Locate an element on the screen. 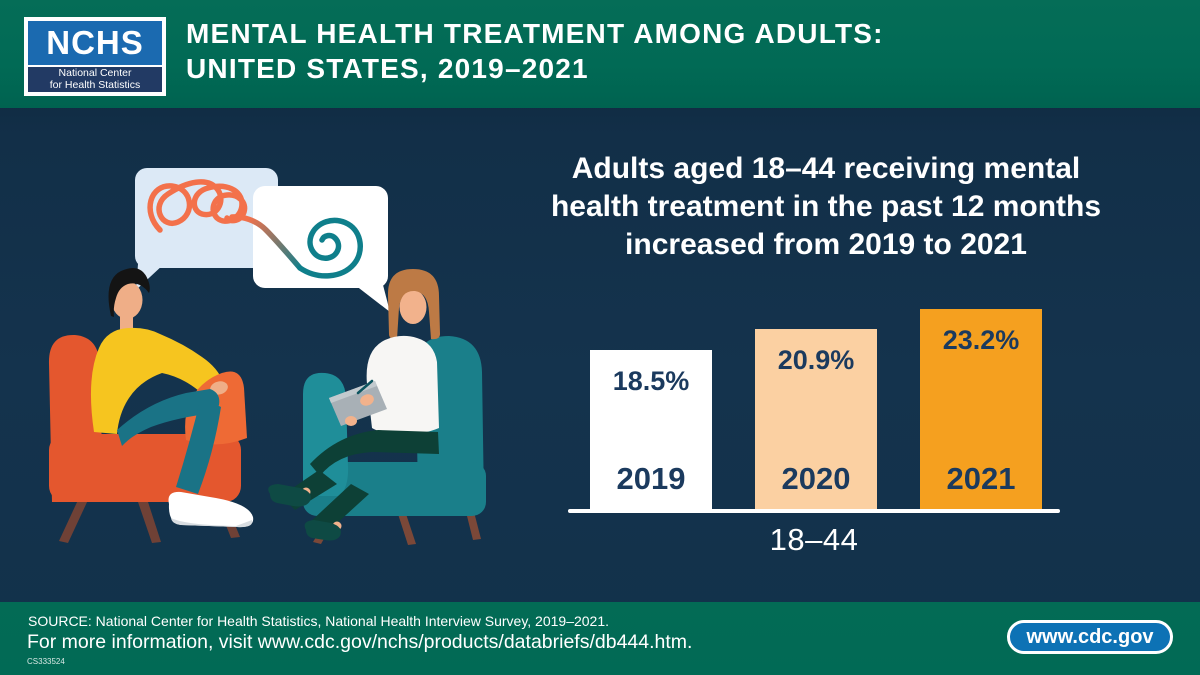 The height and width of the screenshot is (675, 1200). therapist-shoe is located at coordinates (289, 495).